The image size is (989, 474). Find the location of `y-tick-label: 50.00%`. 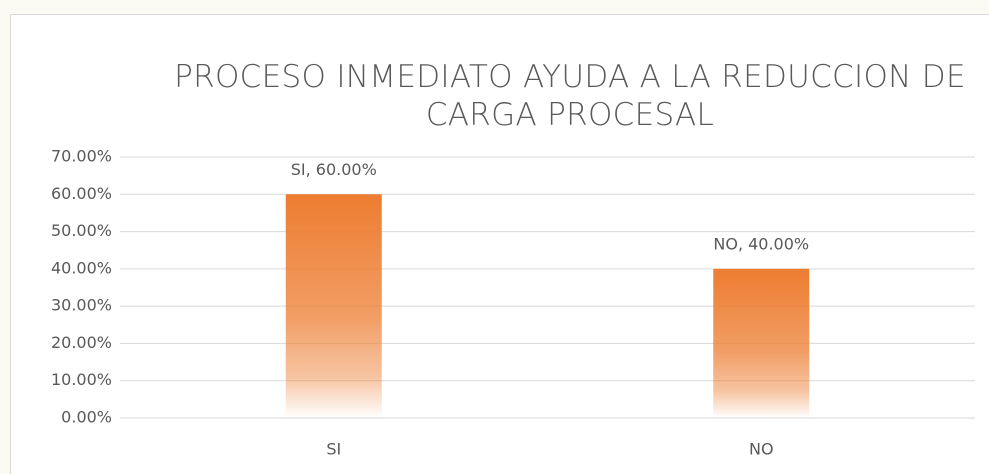

y-tick-label: 50.00% is located at coordinates (81, 230).